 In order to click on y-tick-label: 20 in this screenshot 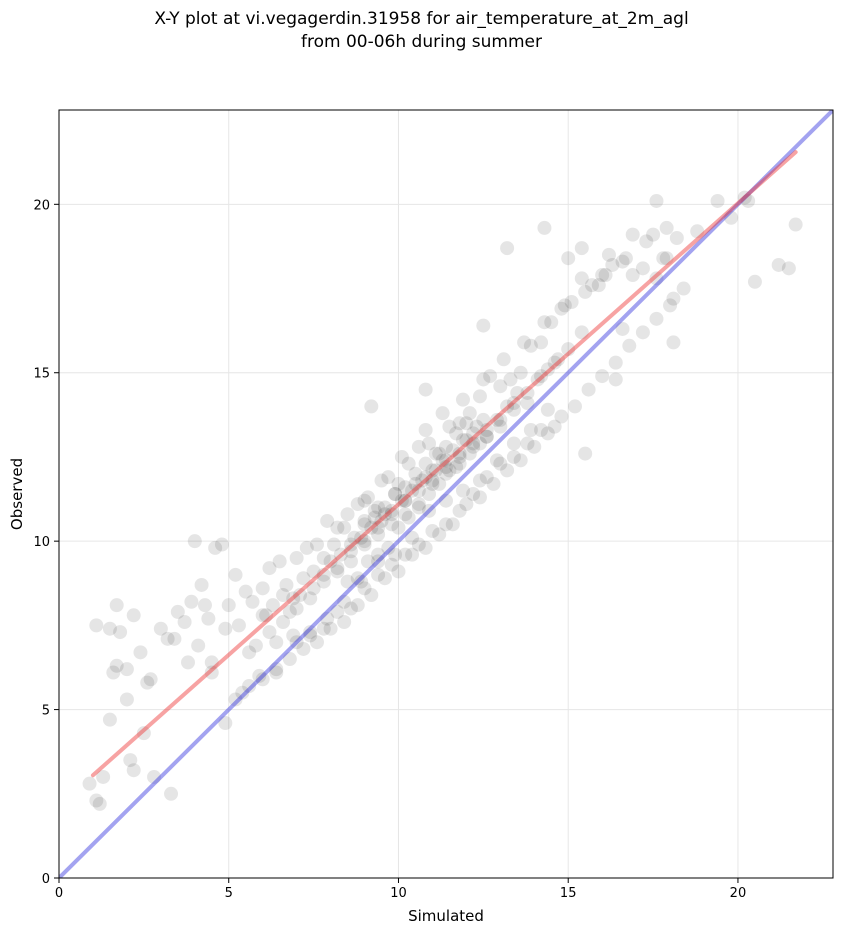, I will do `click(41, 205)`.